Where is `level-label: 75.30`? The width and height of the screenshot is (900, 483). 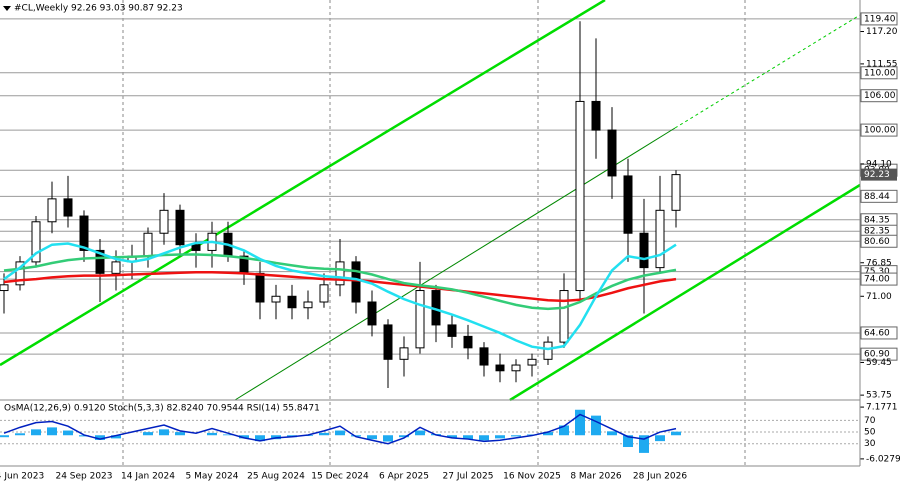 level-label: 75.30 is located at coordinates (877, 272).